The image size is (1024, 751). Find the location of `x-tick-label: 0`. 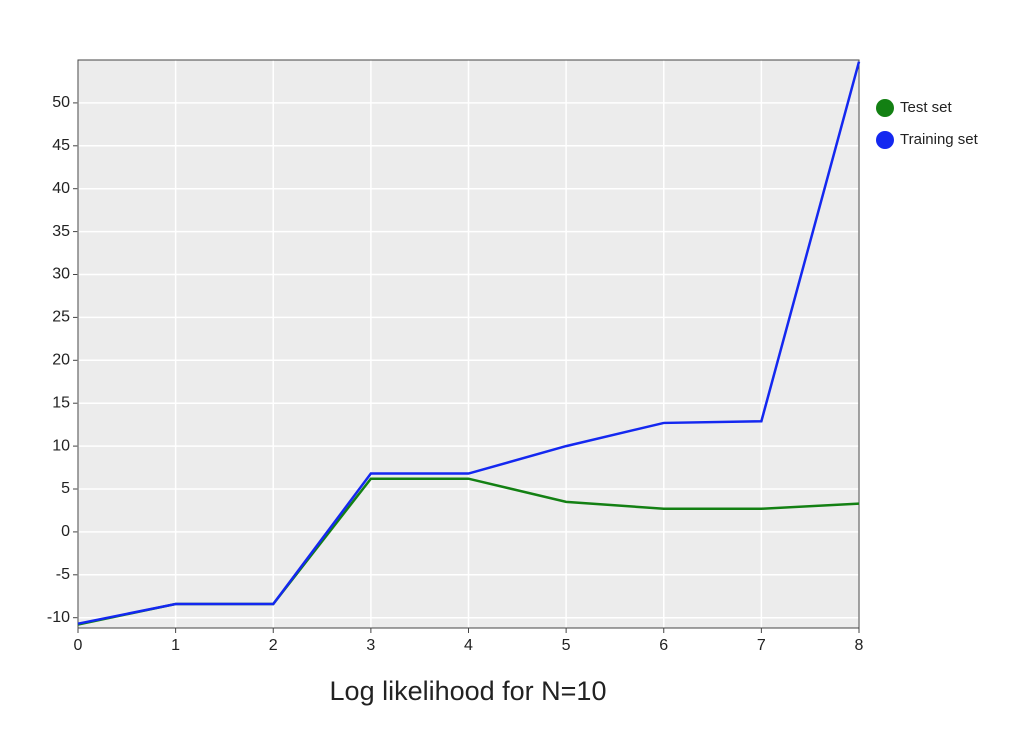

x-tick-label: 0 is located at coordinates (78, 645).